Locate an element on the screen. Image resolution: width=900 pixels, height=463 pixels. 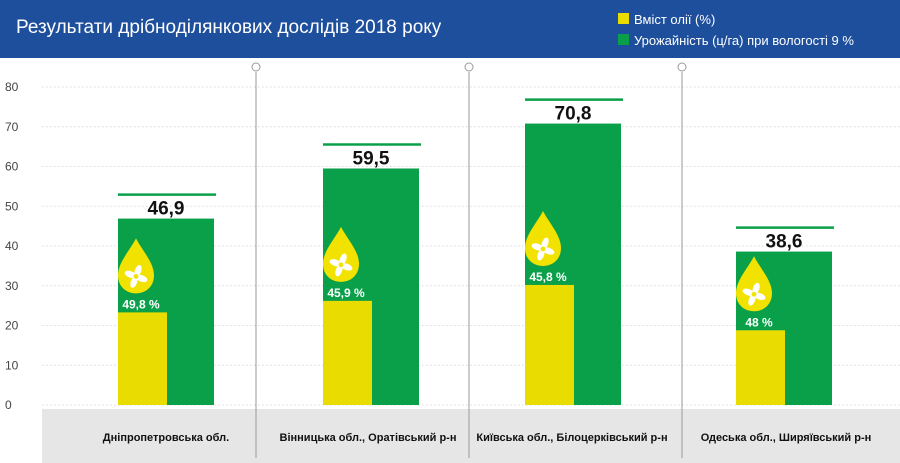
legend-swatch-oil is located at coordinates (623, 18).